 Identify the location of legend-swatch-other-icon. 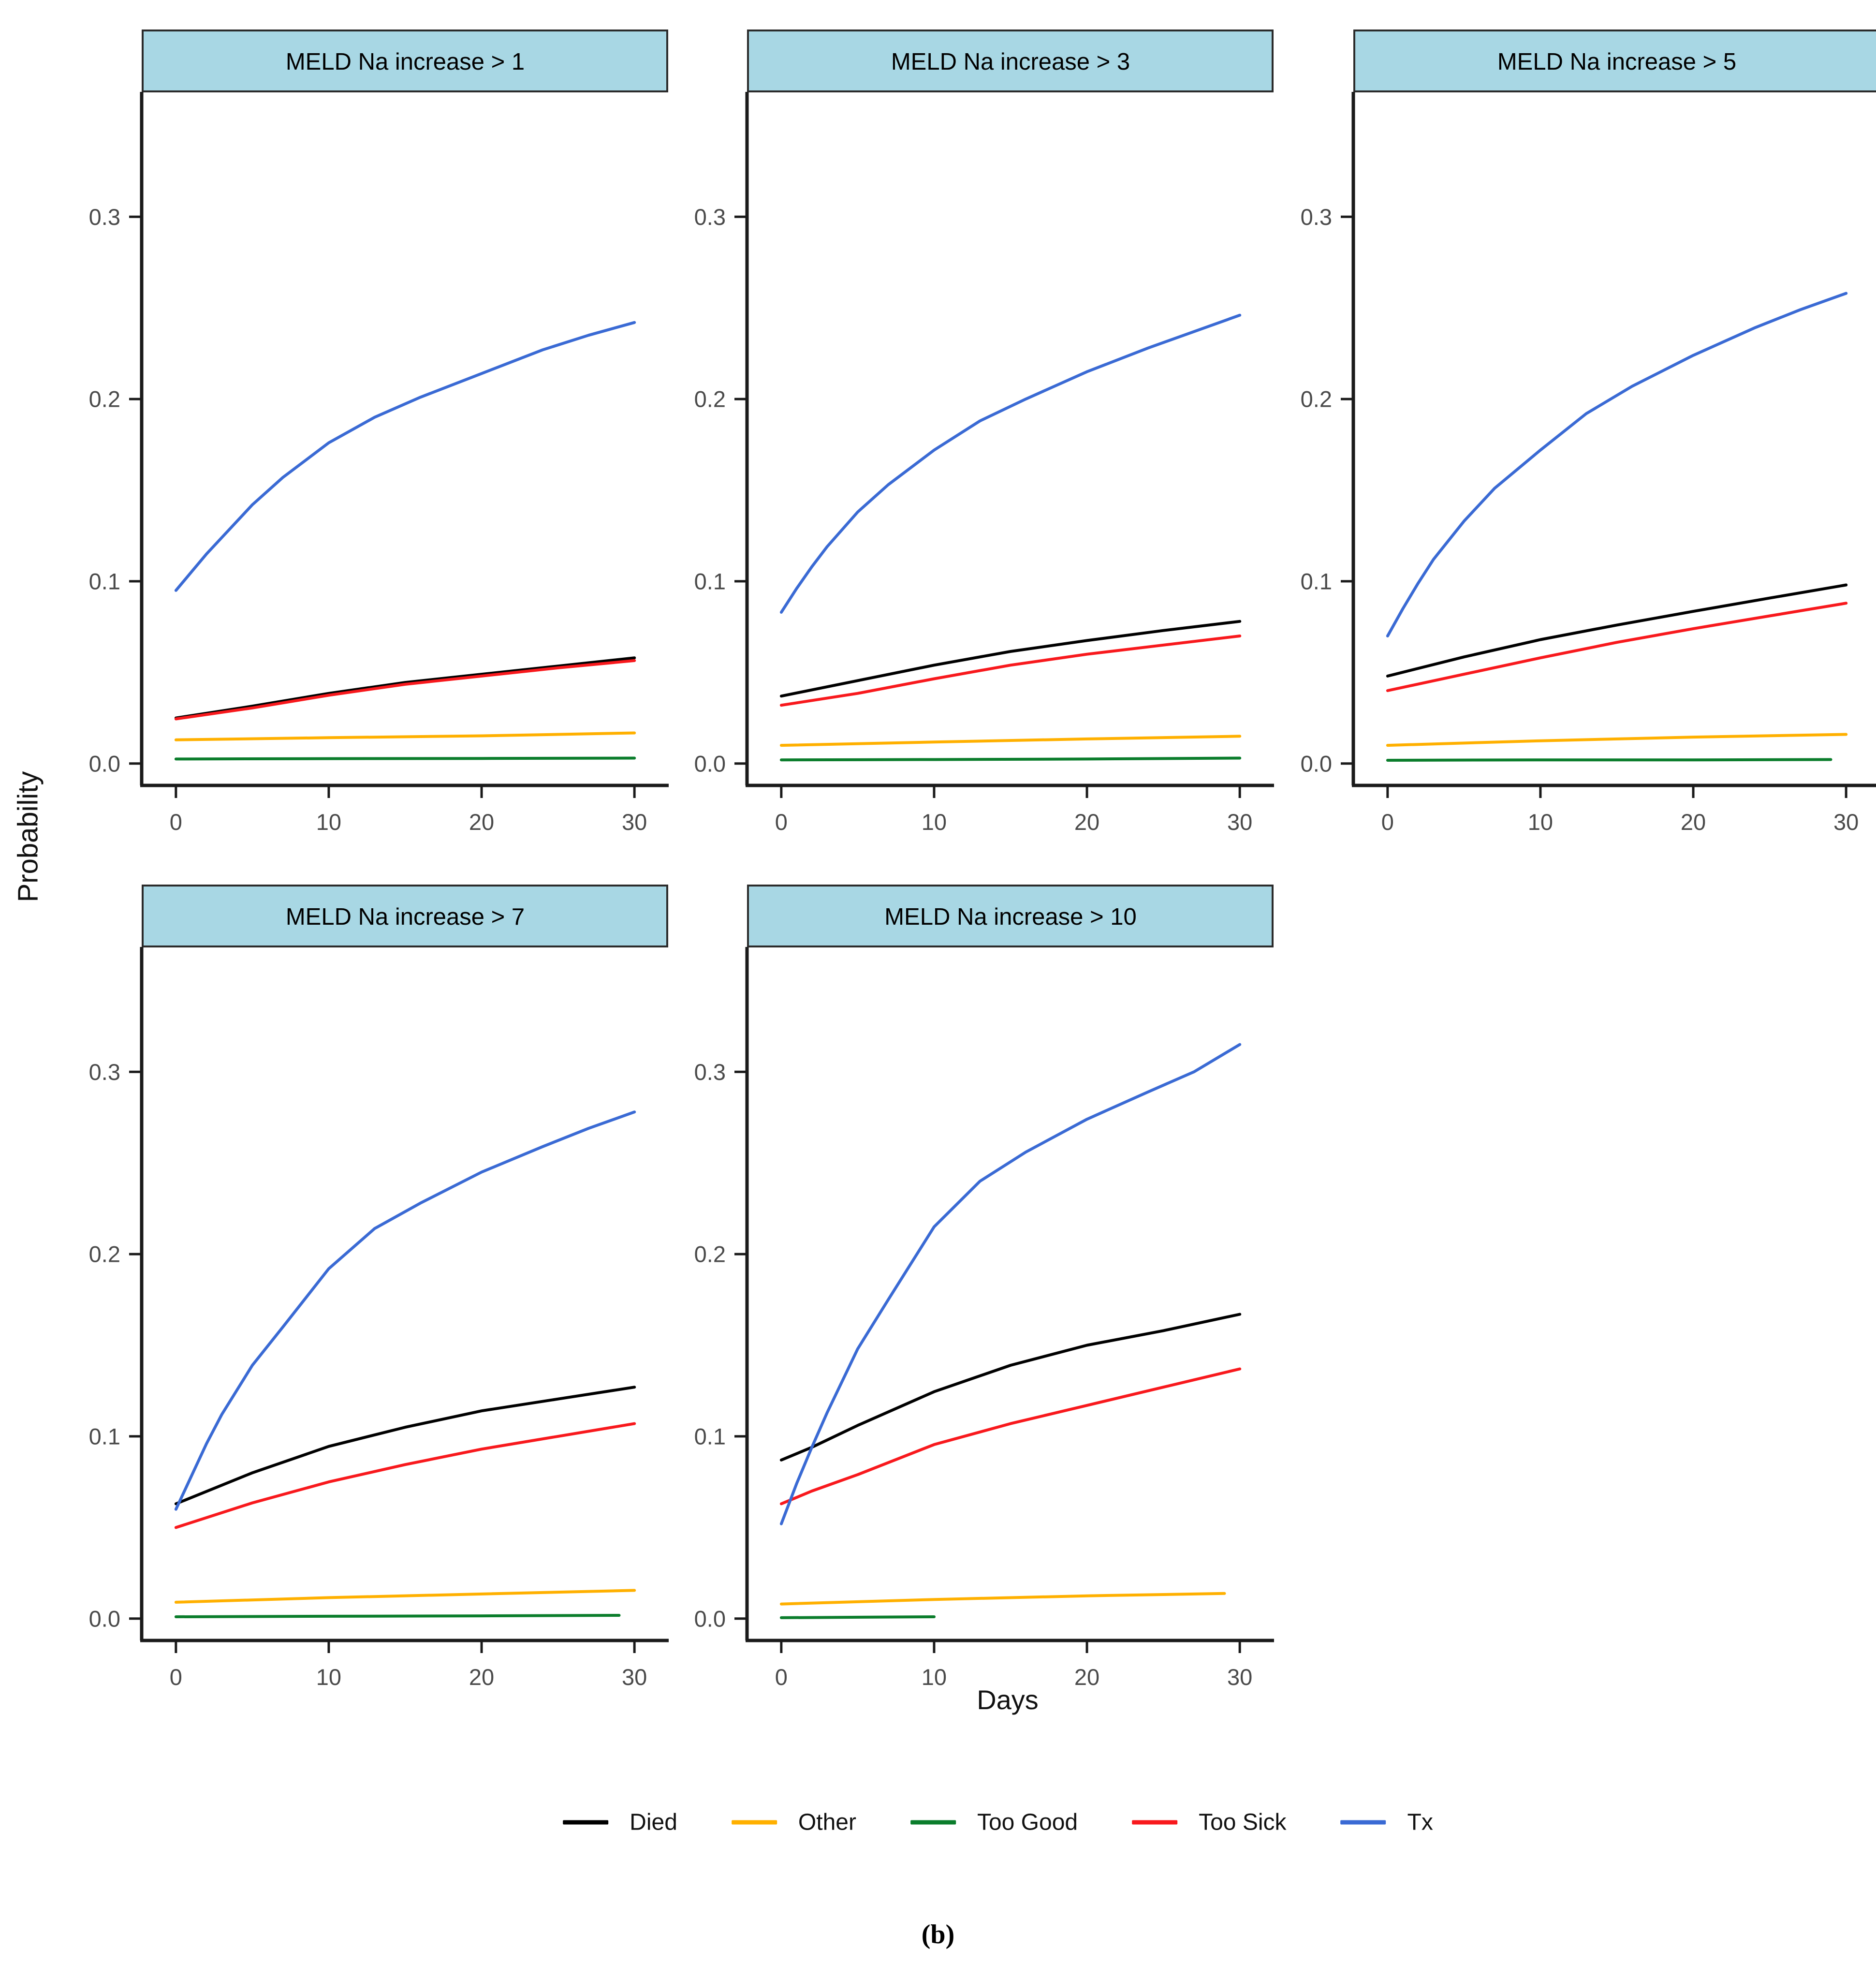
(754, 1823).